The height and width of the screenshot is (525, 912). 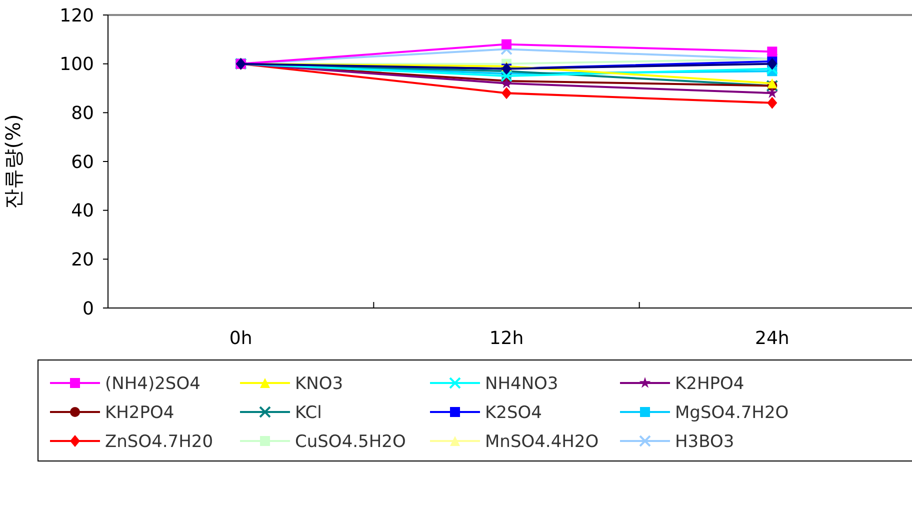 What do you see at coordinates (13, 161) in the screenshot?
I see `y-axis-title: 잔류량(%)` at bounding box center [13, 161].